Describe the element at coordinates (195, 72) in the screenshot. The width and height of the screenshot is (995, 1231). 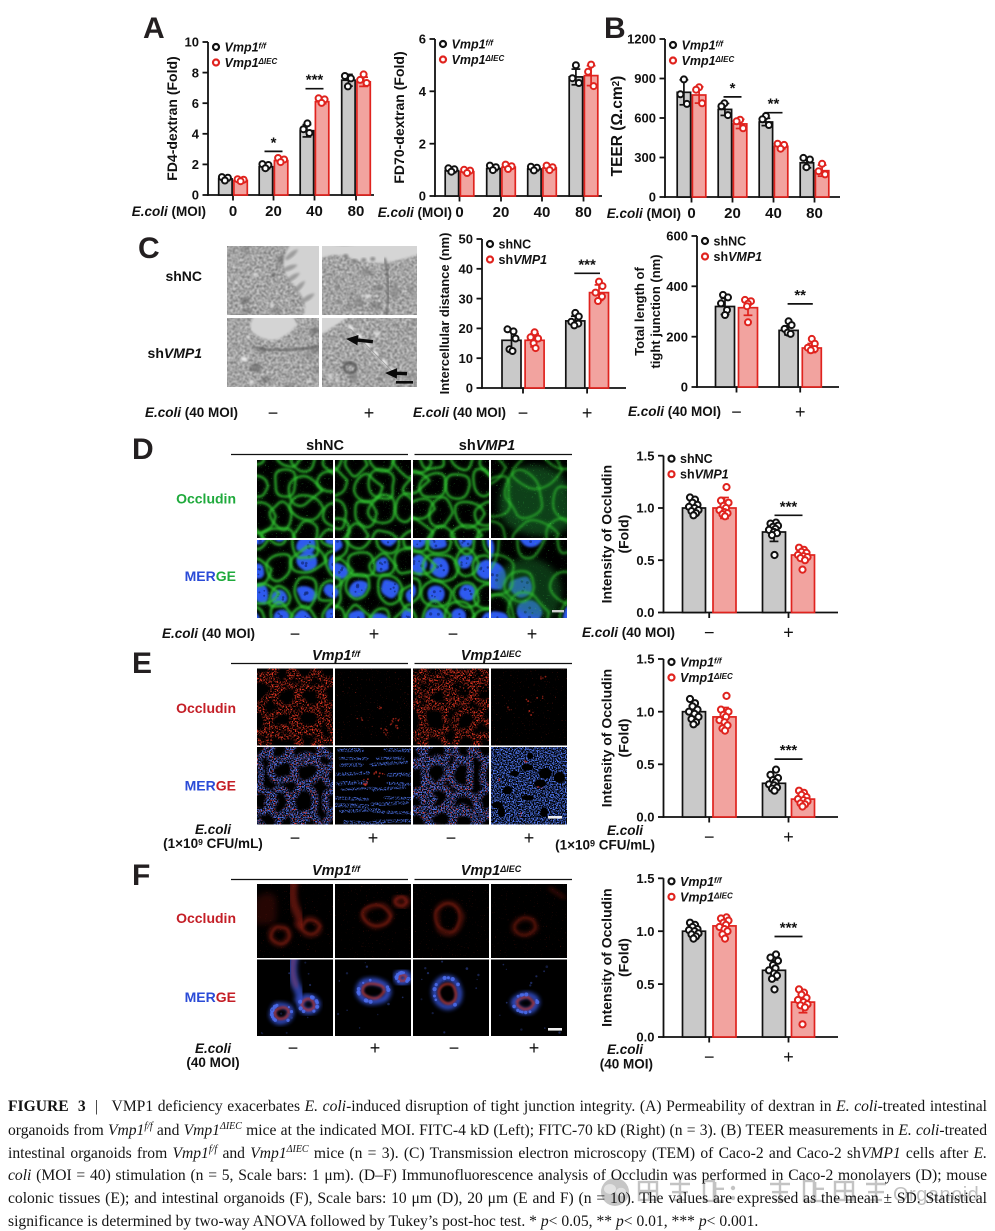
I see `svg-text: 8` at that location.